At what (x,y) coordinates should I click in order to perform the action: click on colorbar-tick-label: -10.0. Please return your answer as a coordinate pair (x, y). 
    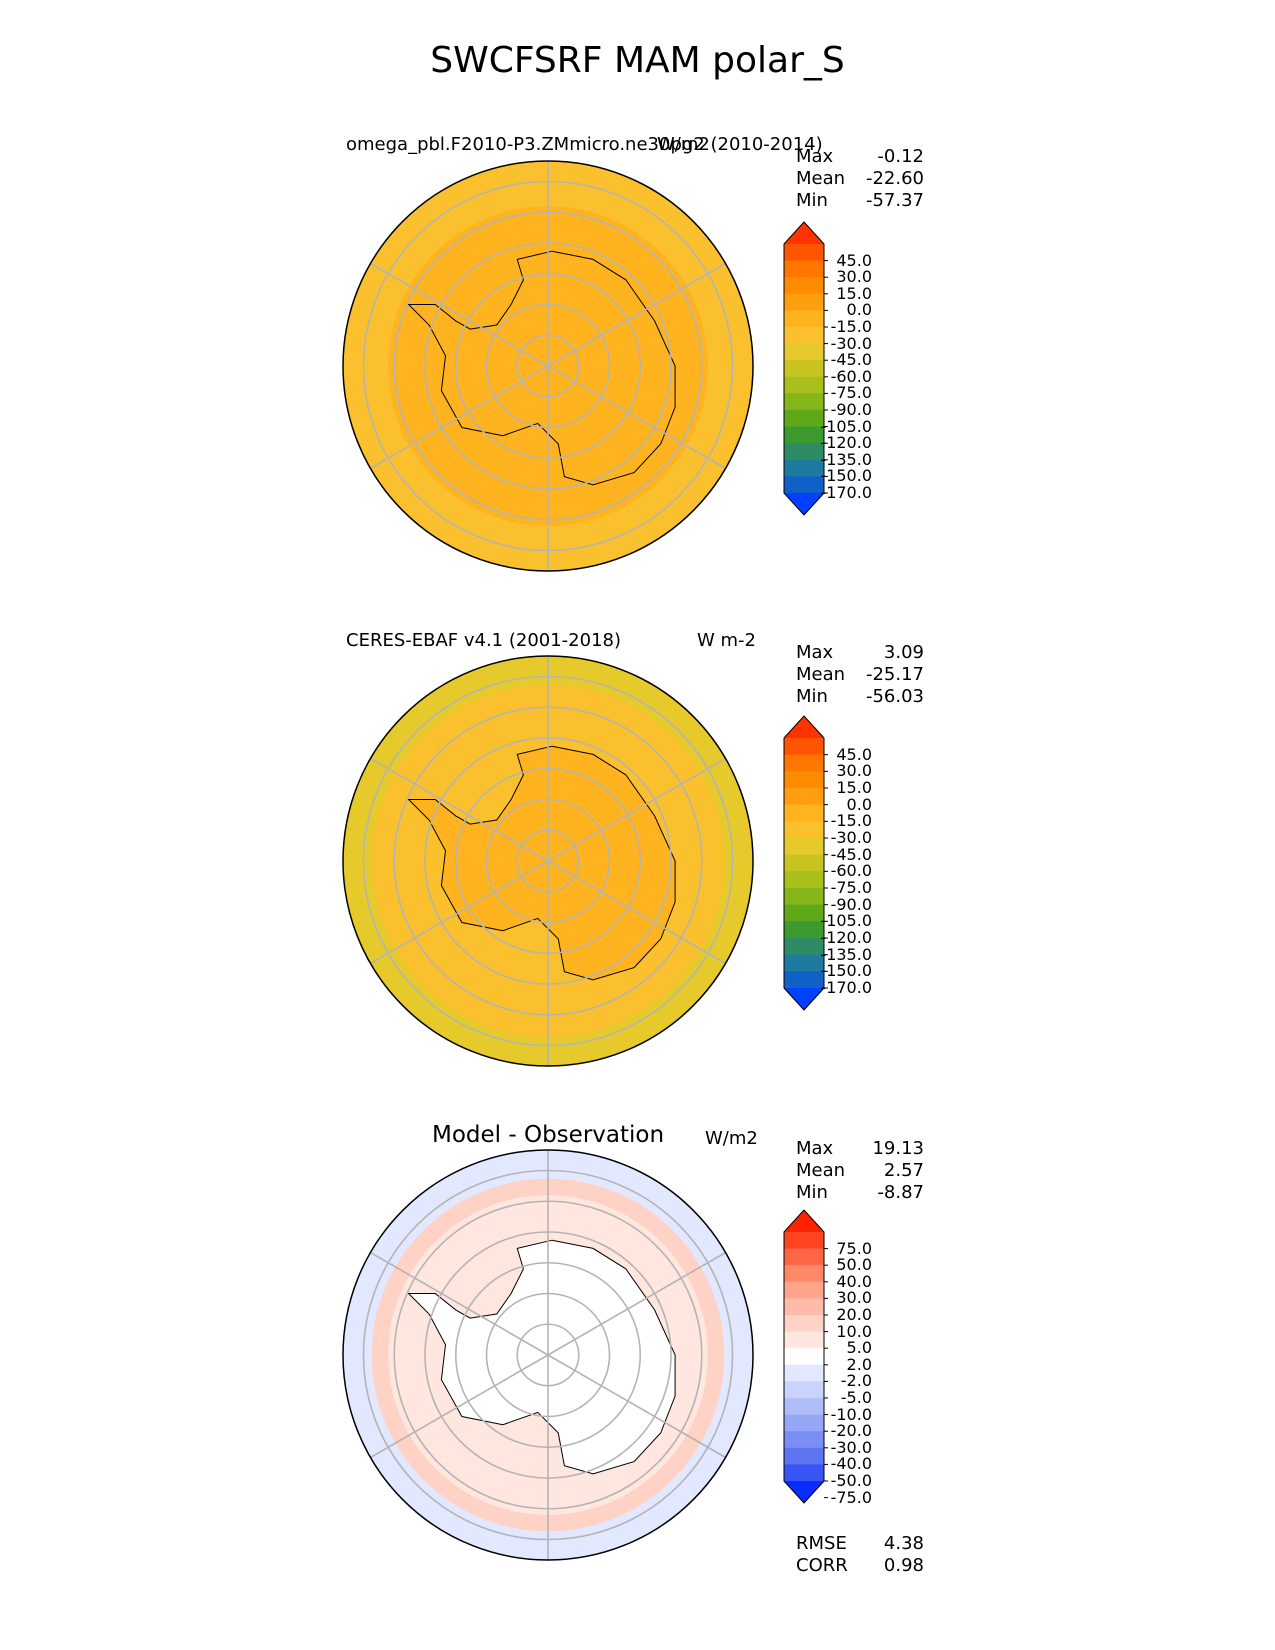
    Looking at the image, I should click on (851, 1414).